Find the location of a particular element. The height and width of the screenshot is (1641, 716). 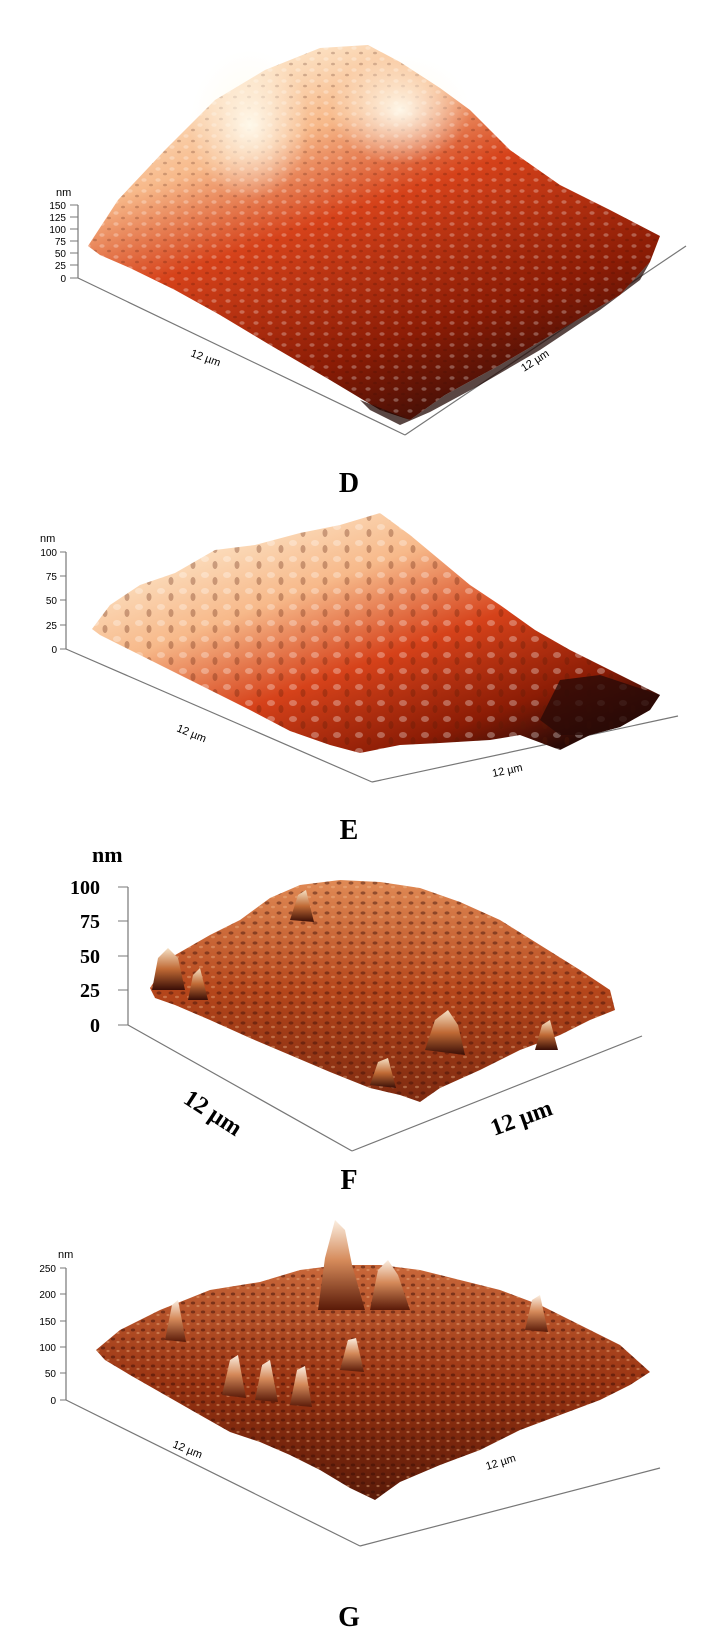

z-tick-label: 200 is located at coordinates (47, 1295).